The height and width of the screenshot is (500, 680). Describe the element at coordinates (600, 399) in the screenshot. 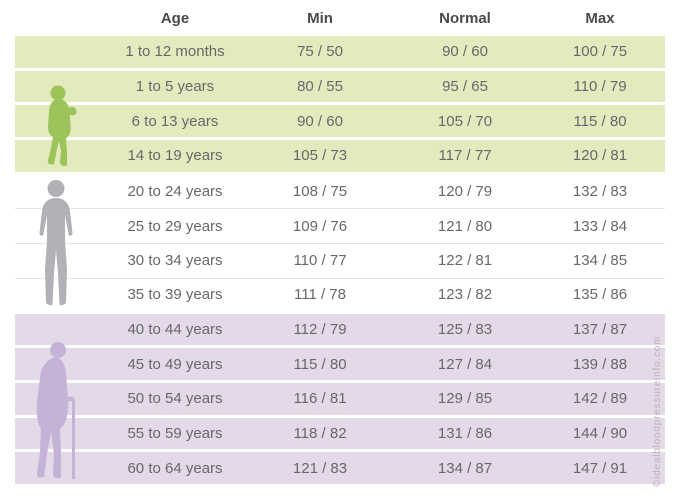

I see `max-bp: 142 / 89` at that location.